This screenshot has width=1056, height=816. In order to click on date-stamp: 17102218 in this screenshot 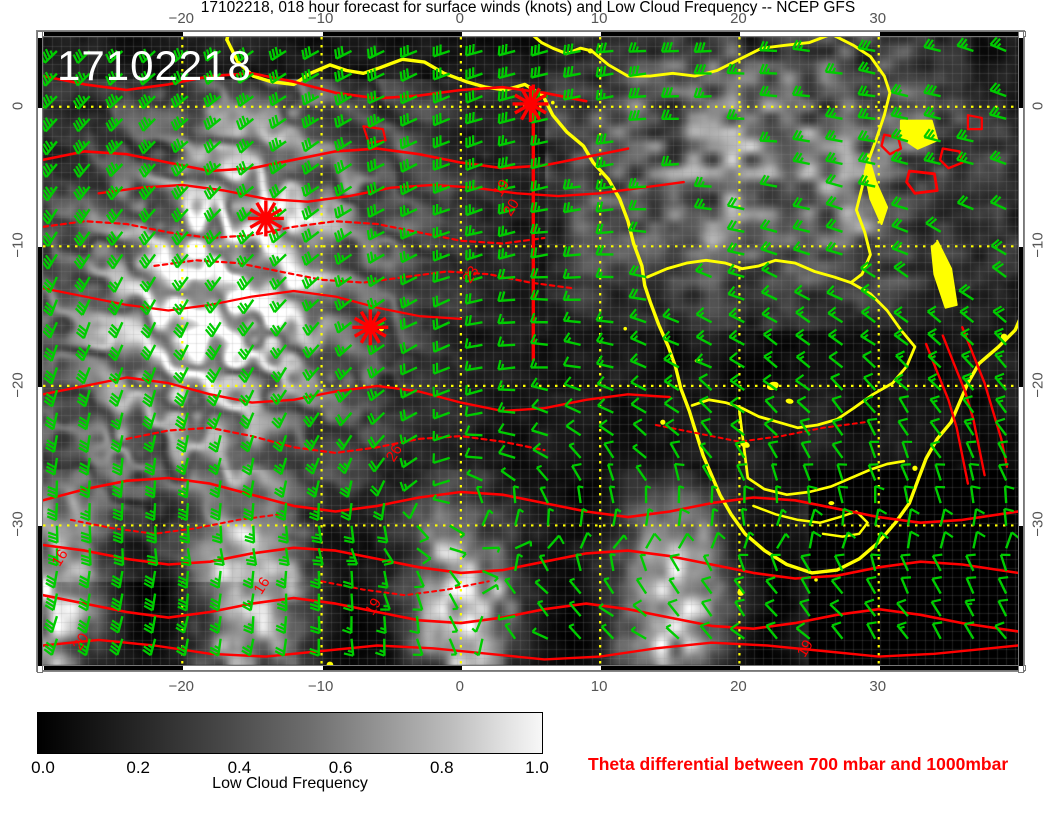, I will do `click(154, 65)`.